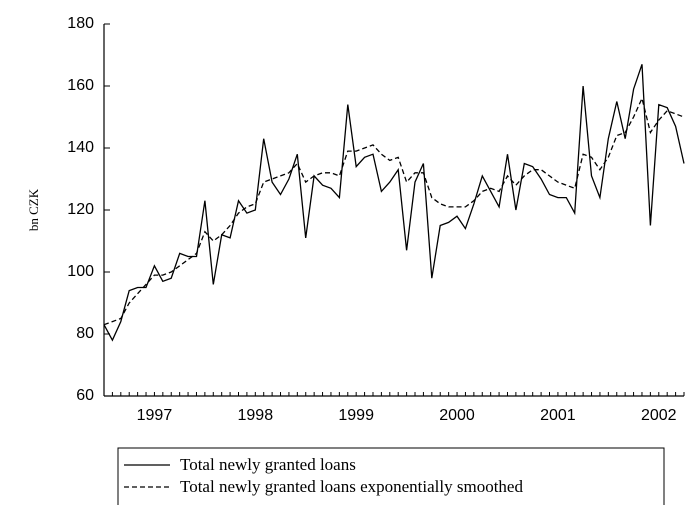 This screenshot has width=686, height=505. What do you see at coordinates (80, 85) in the screenshot?
I see `y-tick-label: 160` at bounding box center [80, 85].